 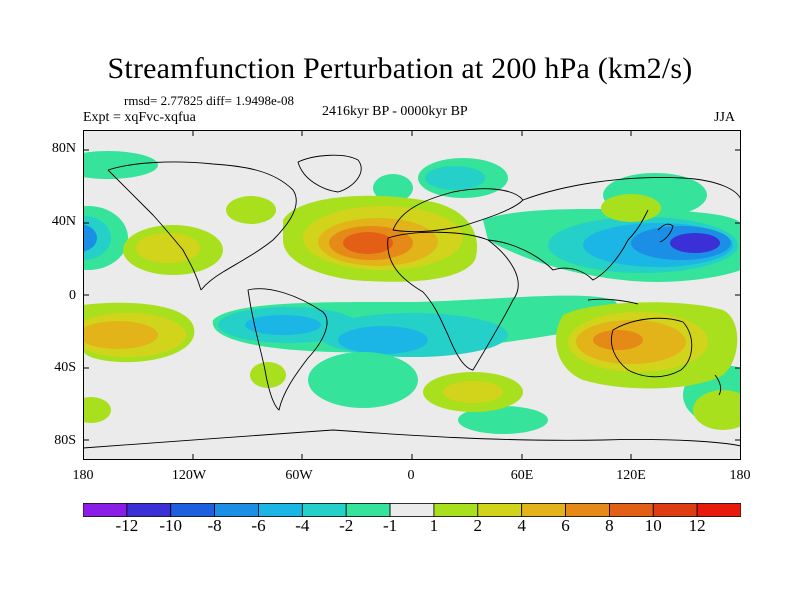 What do you see at coordinates (83, 475) in the screenshot?
I see `lon-tick-180w: 180` at bounding box center [83, 475].